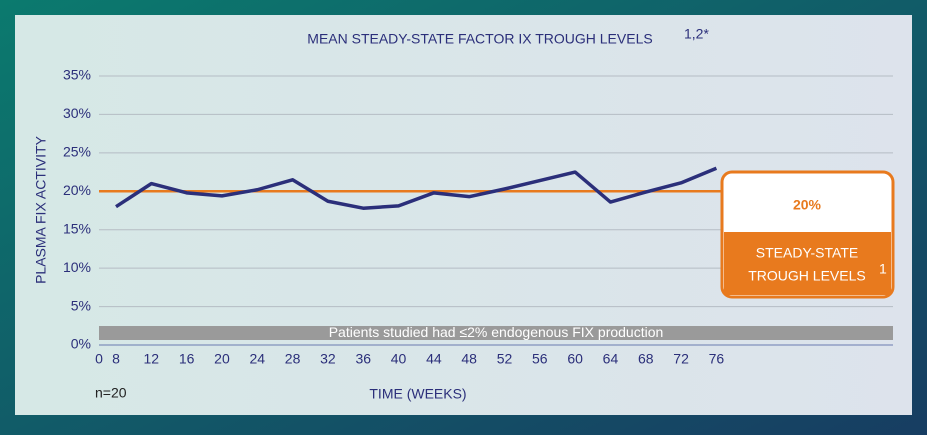  I want to click on x-tick-label: 12, so click(152, 359).